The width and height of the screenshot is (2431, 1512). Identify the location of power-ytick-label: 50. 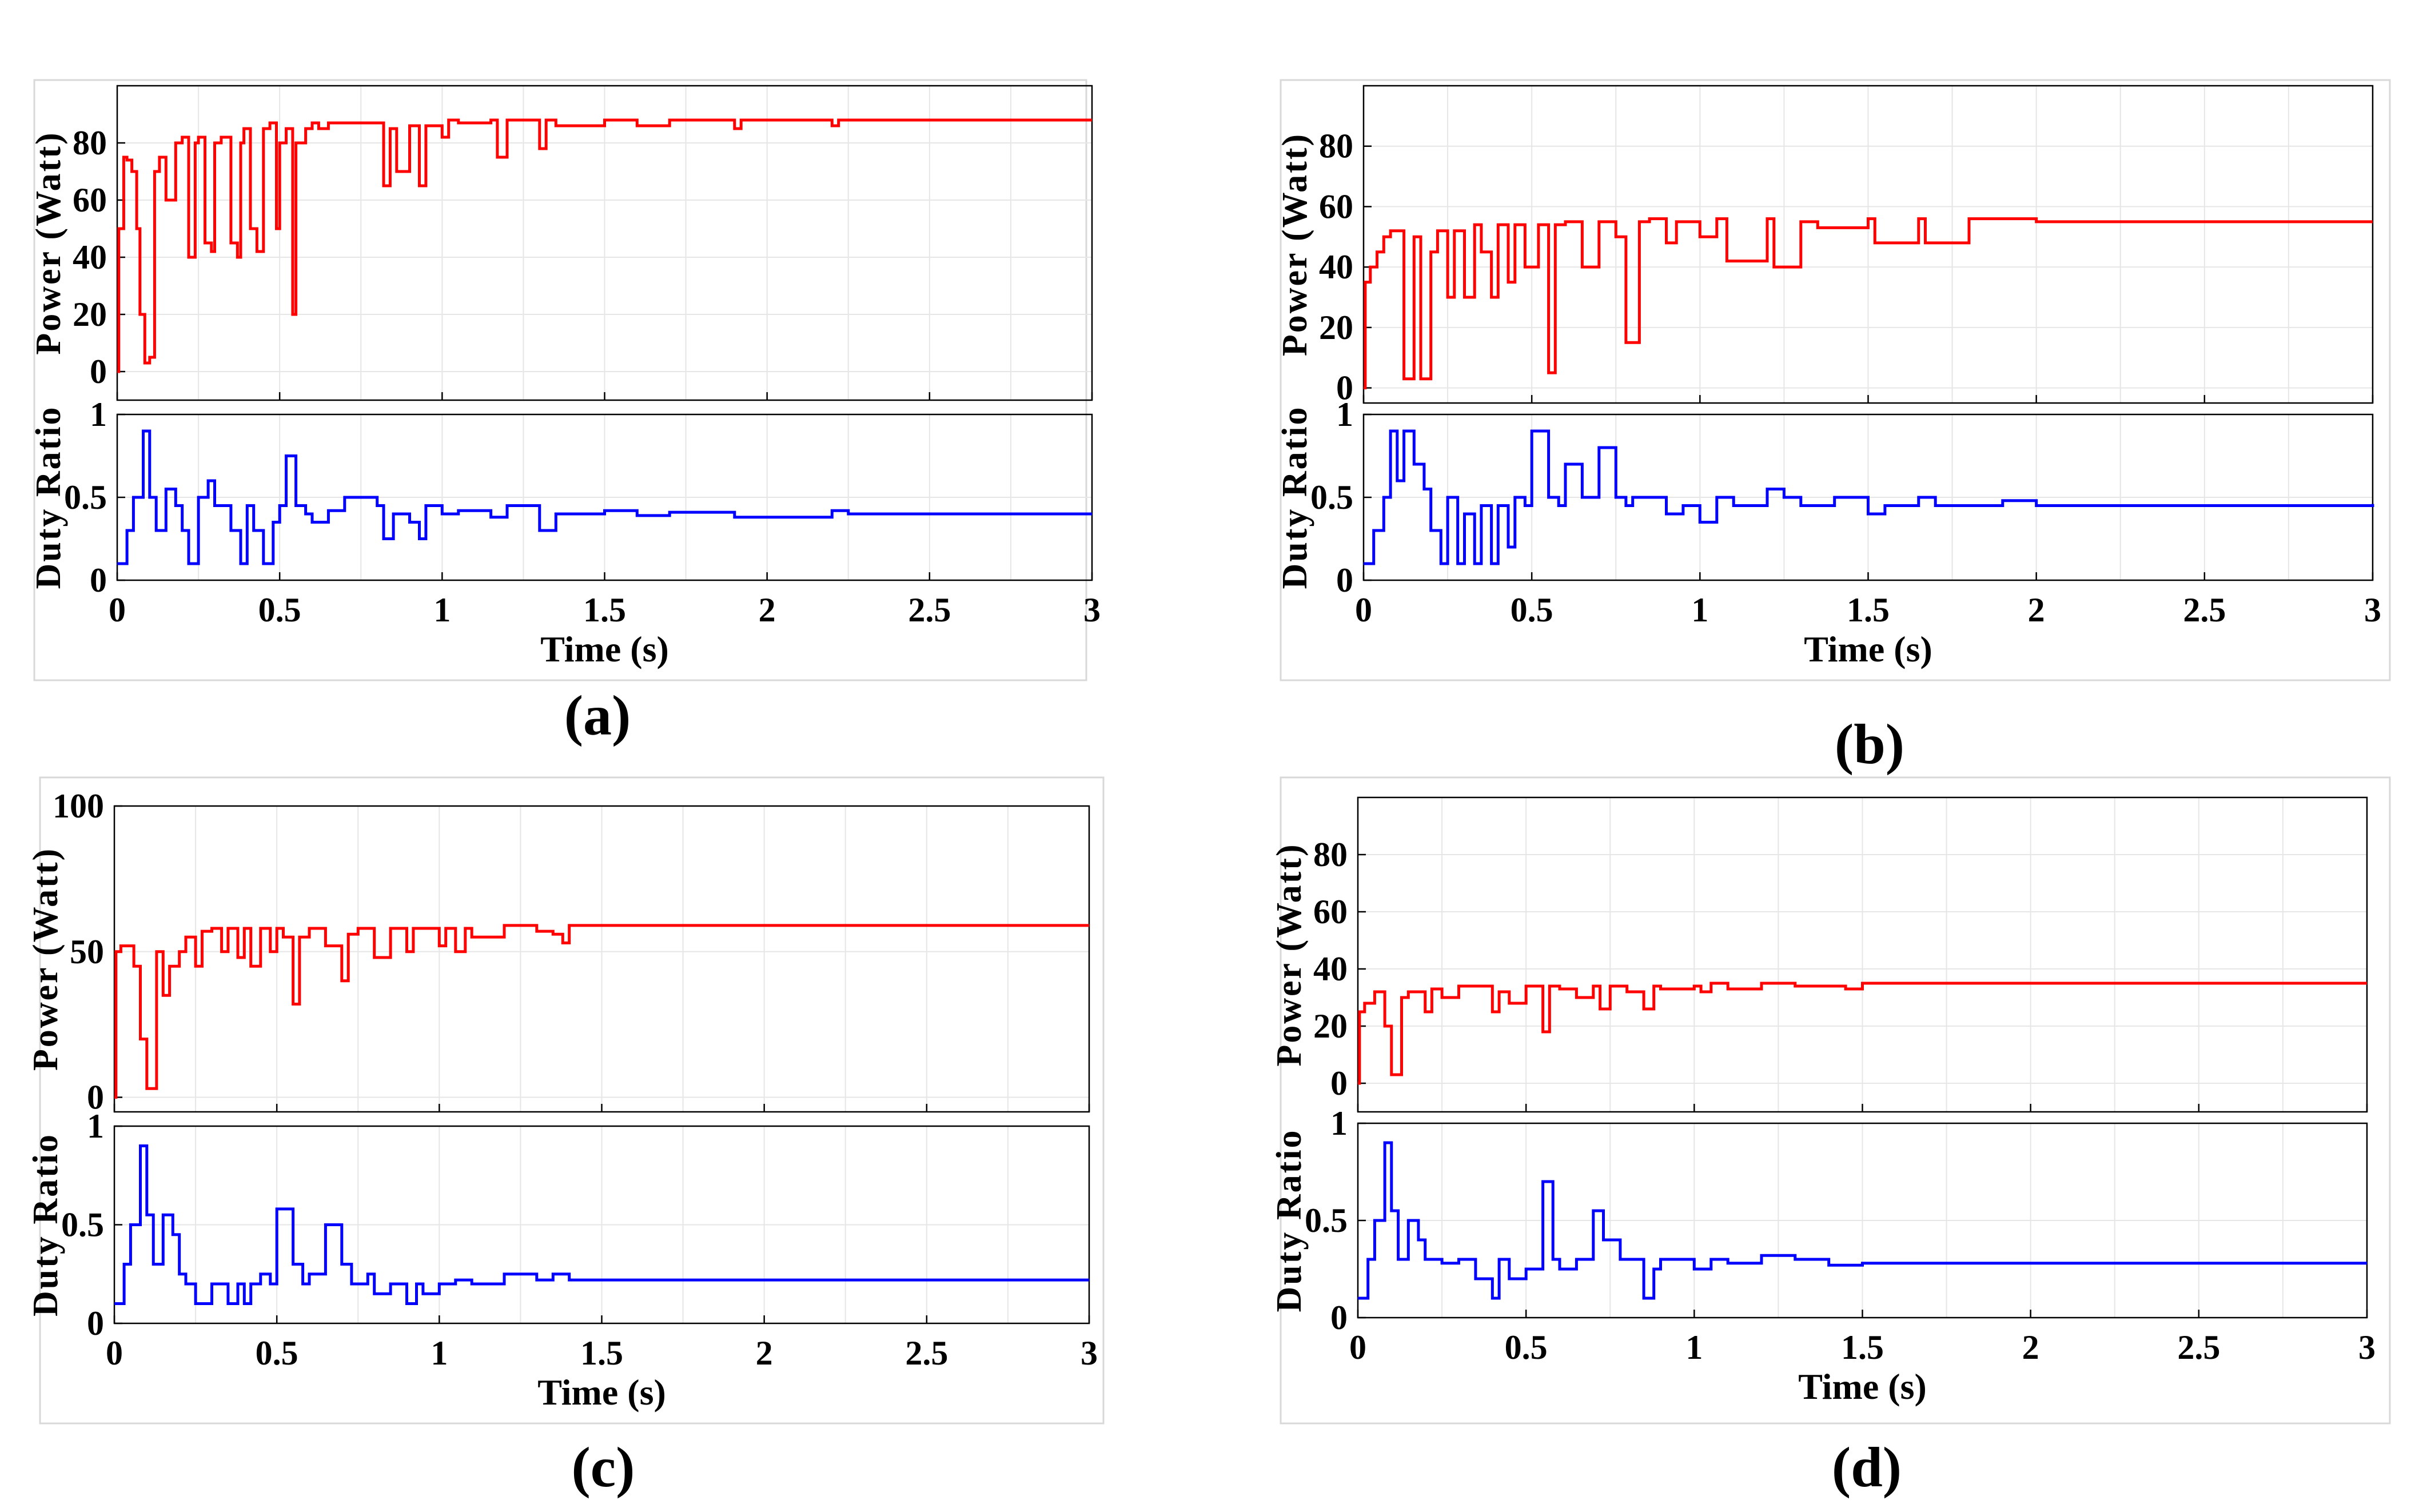
(87, 952).